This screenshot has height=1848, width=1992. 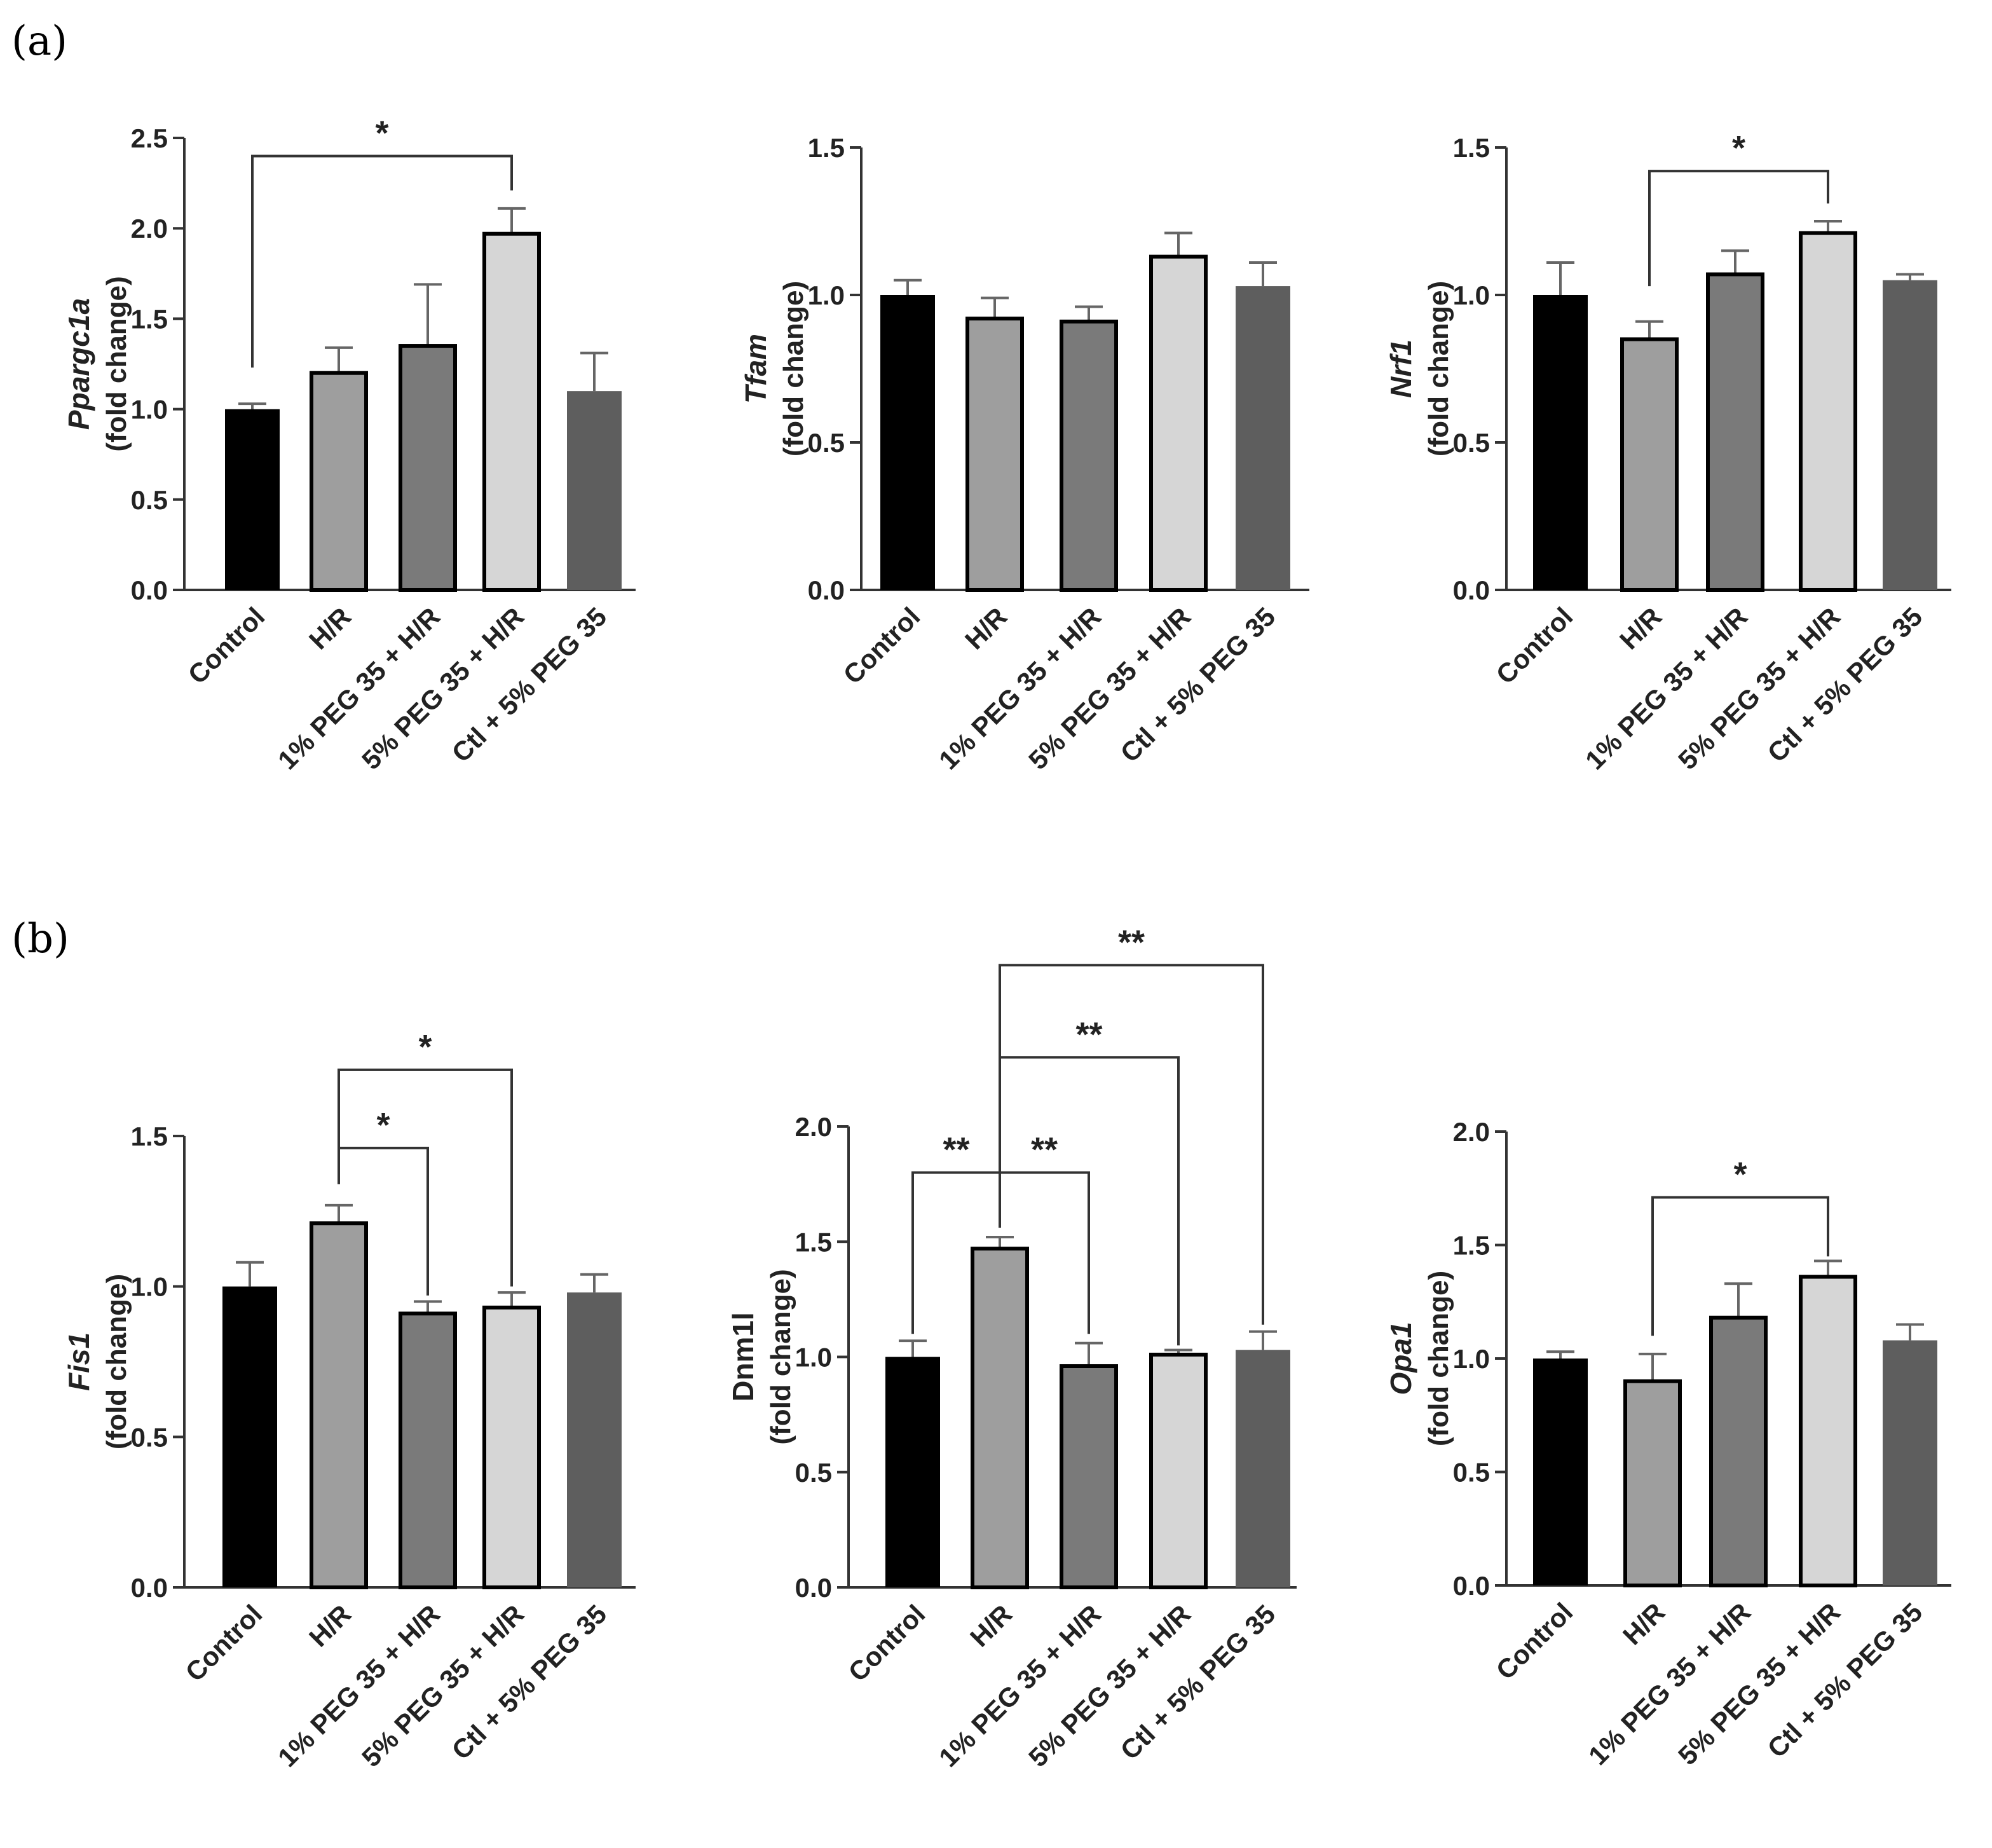 What do you see at coordinates (78, 1361) in the screenshot?
I see `y-axis-gene-label: Fis1` at bounding box center [78, 1361].